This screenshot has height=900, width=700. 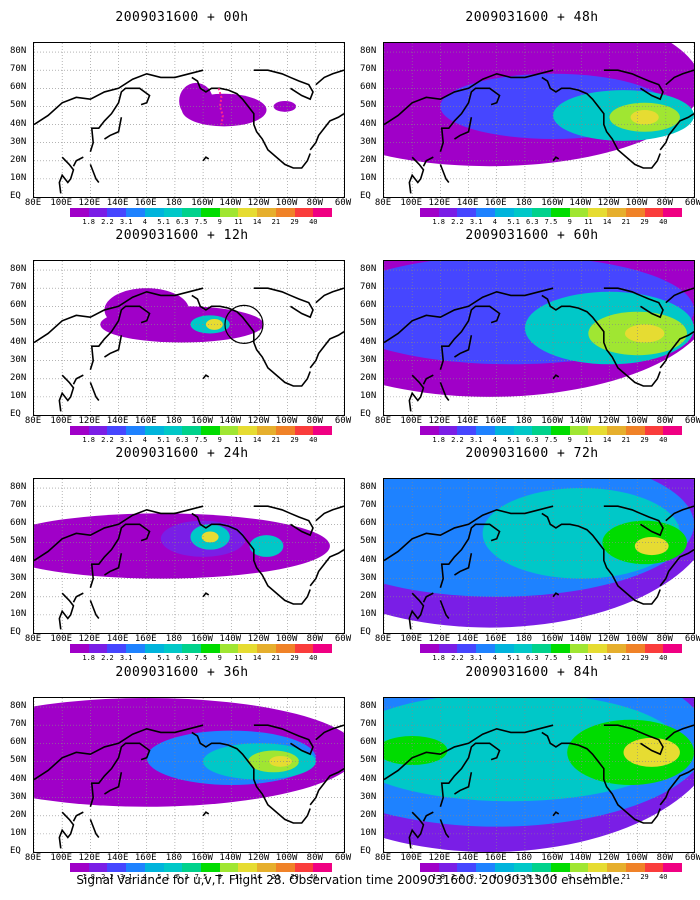 I want to click on colorbar-label: 1.8, so click(x=89, y=877).